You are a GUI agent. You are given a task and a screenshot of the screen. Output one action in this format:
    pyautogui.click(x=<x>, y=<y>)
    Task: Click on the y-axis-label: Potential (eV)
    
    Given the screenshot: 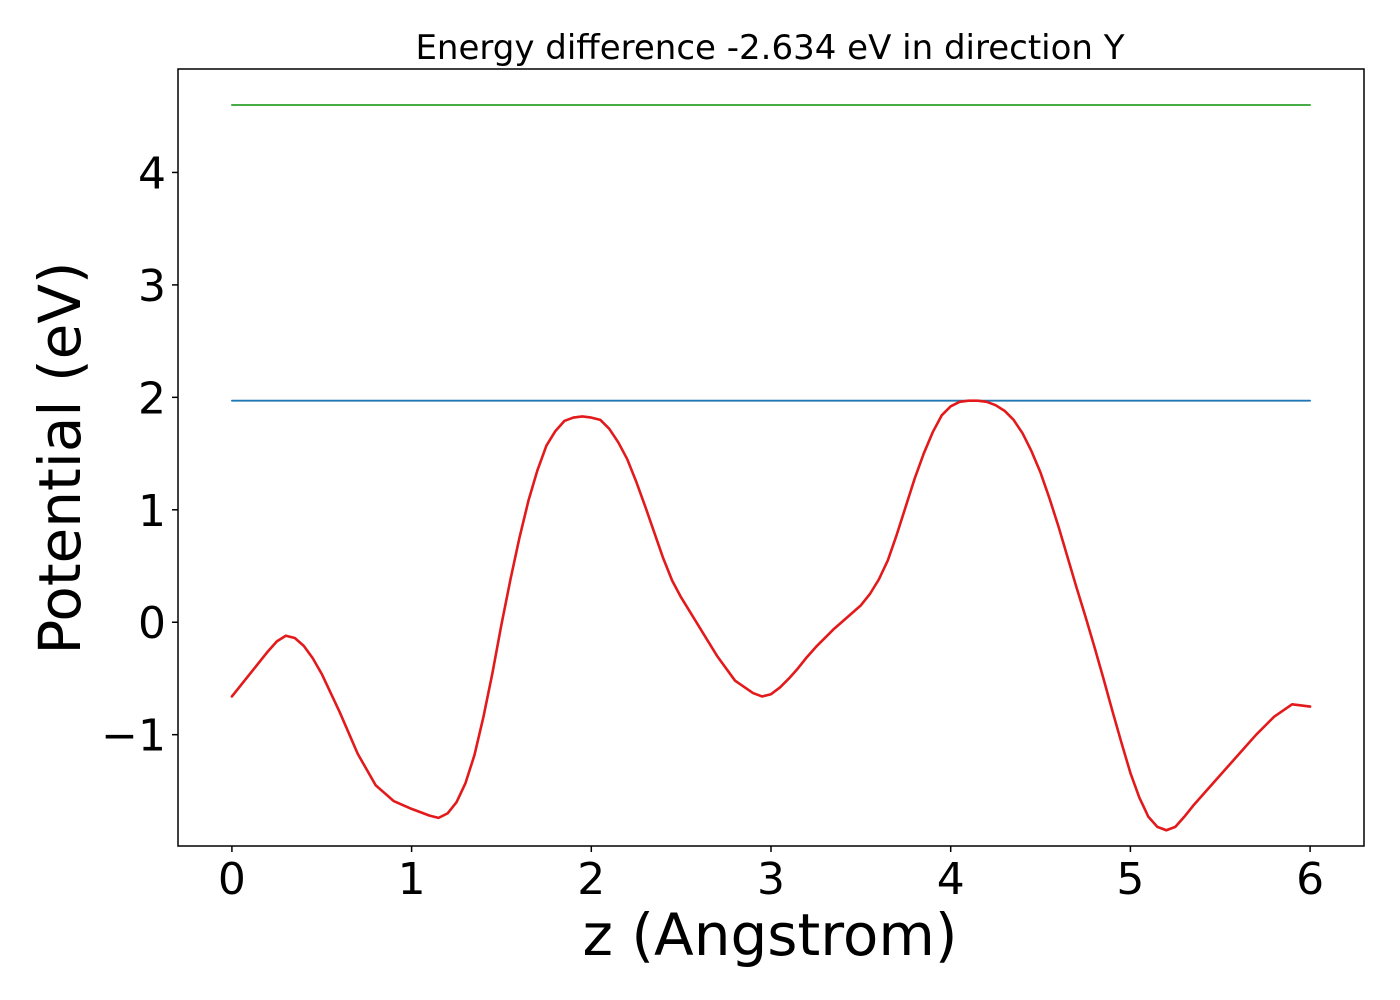 What is the action you would take?
    pyautogui.click(x=60, y=457)
    